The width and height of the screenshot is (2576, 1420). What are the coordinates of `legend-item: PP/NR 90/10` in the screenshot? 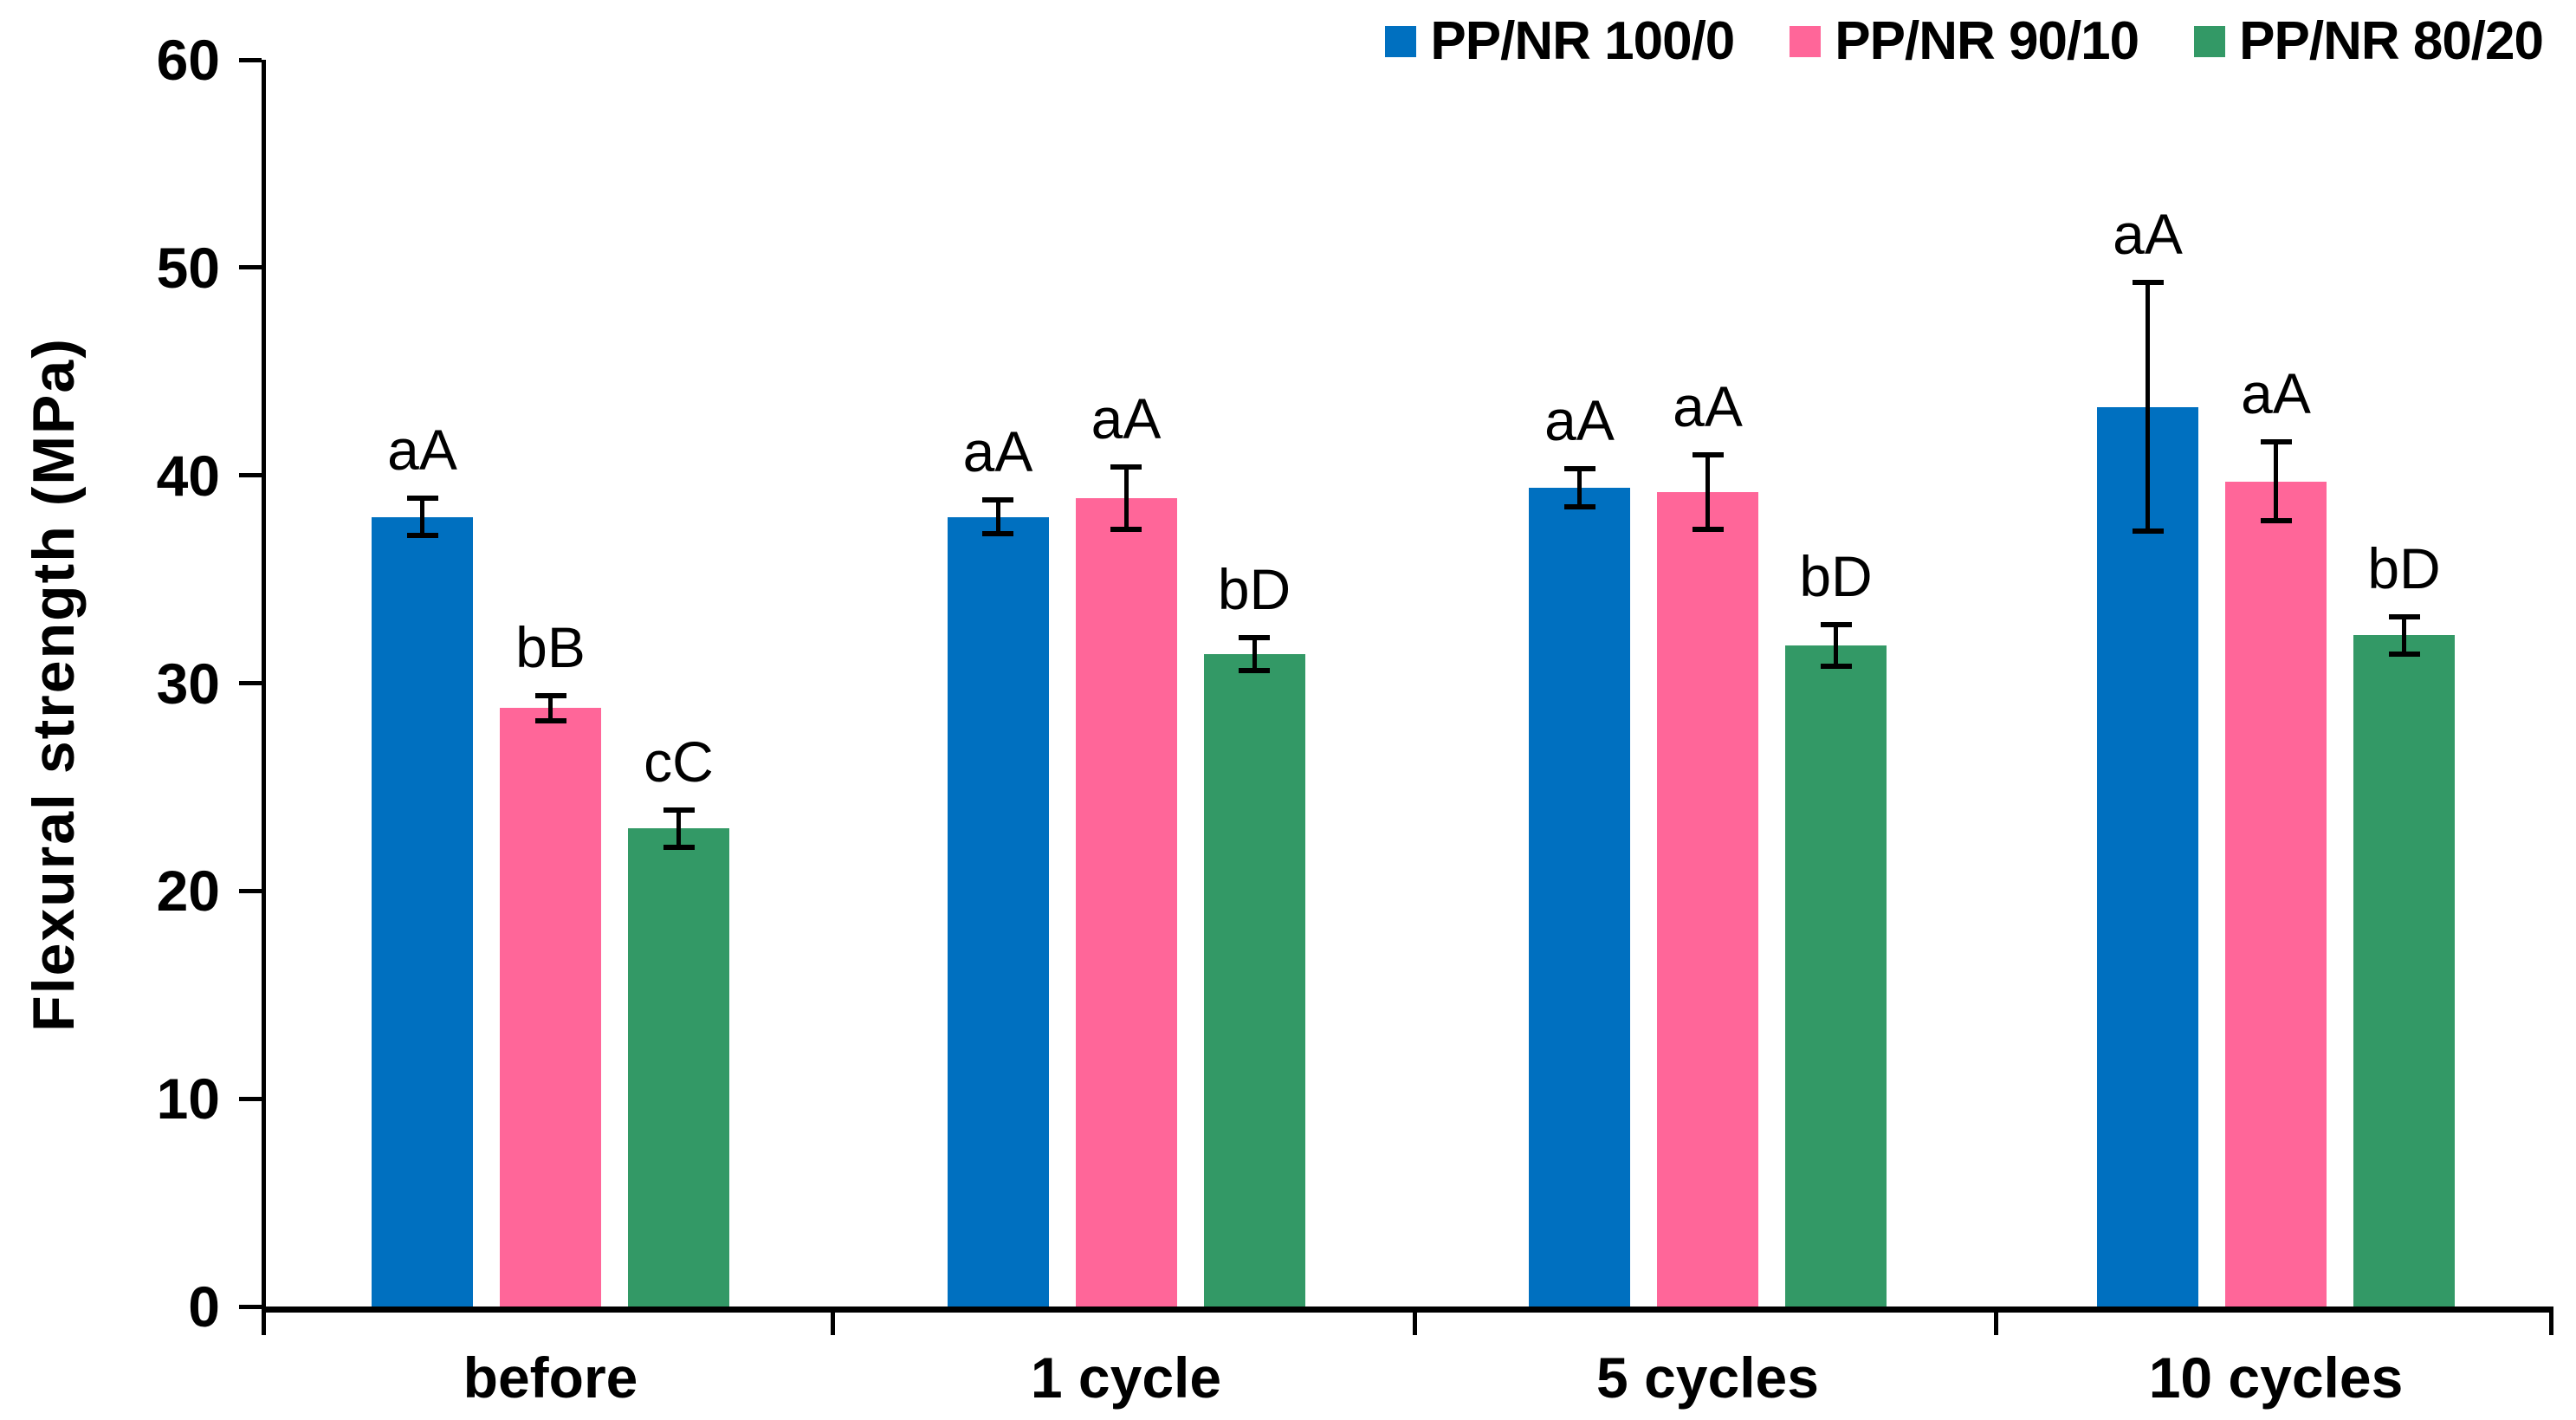 It's located at (1964, 41).